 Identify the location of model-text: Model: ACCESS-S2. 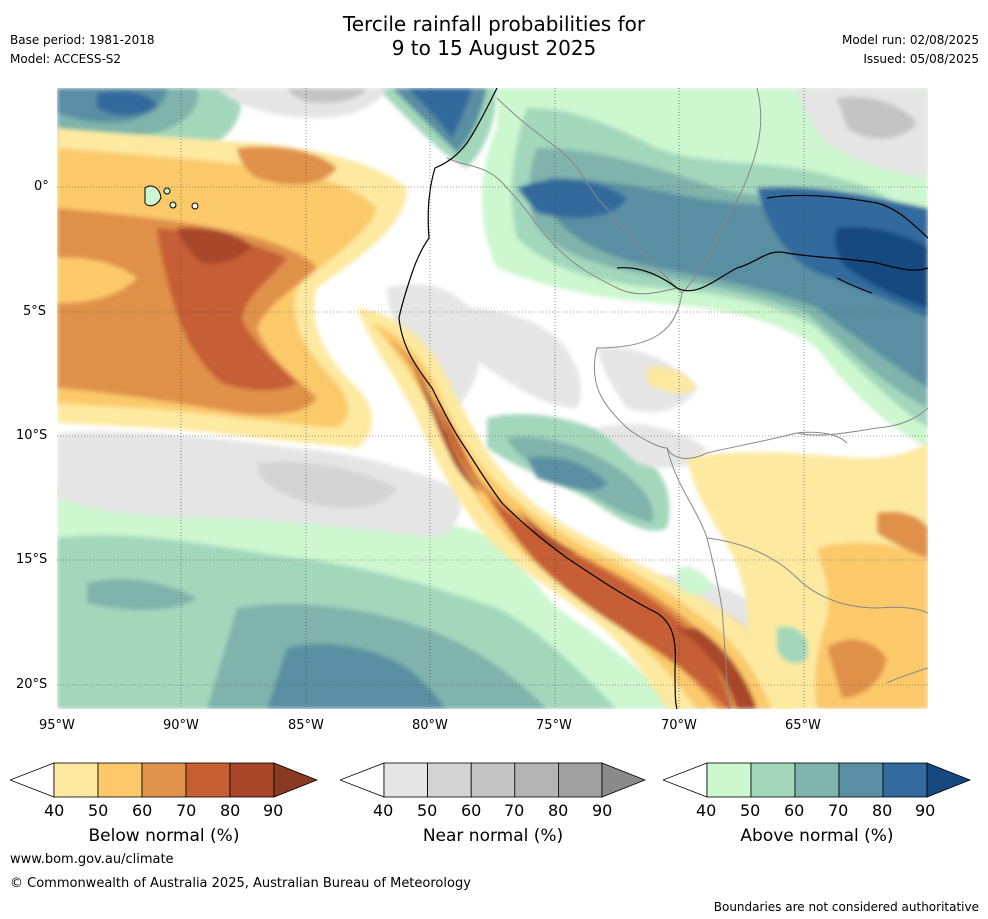
(66, 59).